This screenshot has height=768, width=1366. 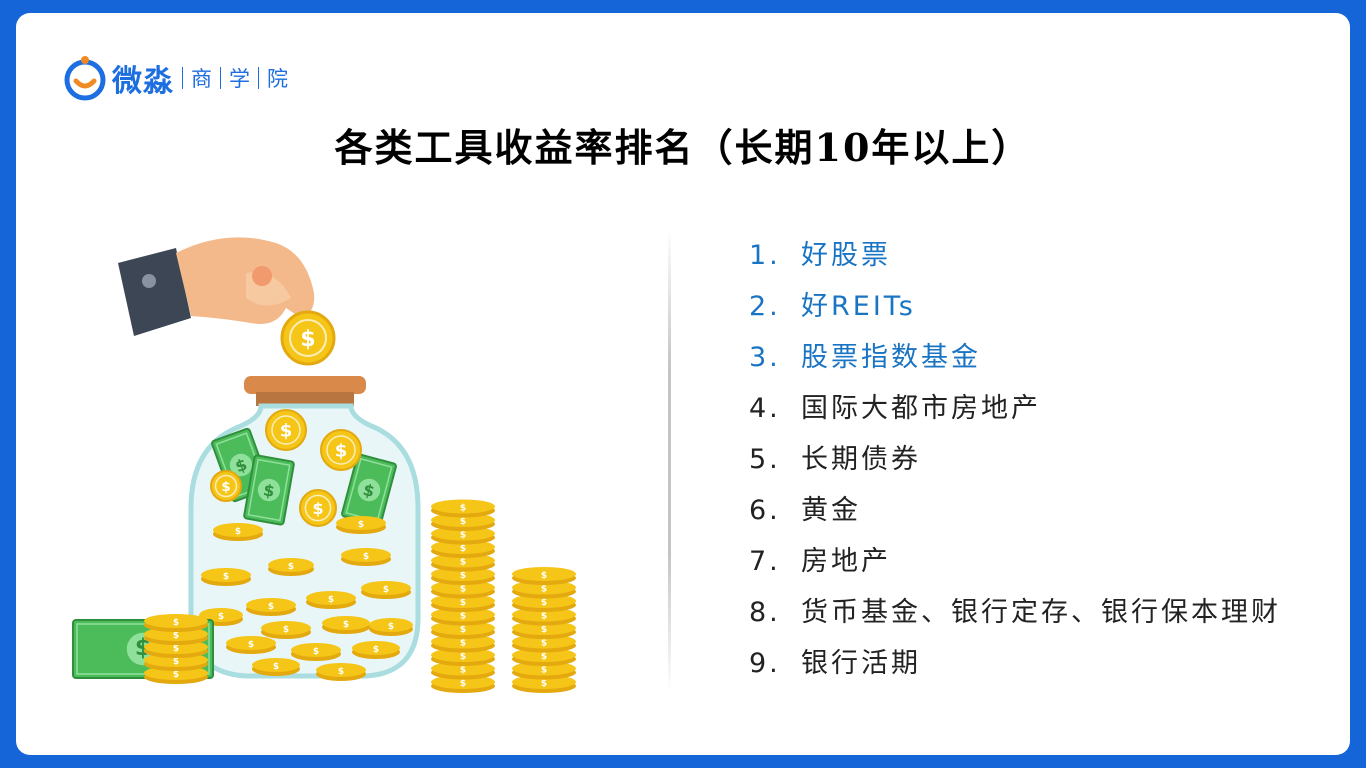 What do you see at coordinates (921, 408) in the screenshot?
I see `ranking-label: 国际大都市房地产` at bounding box center [921, 408].